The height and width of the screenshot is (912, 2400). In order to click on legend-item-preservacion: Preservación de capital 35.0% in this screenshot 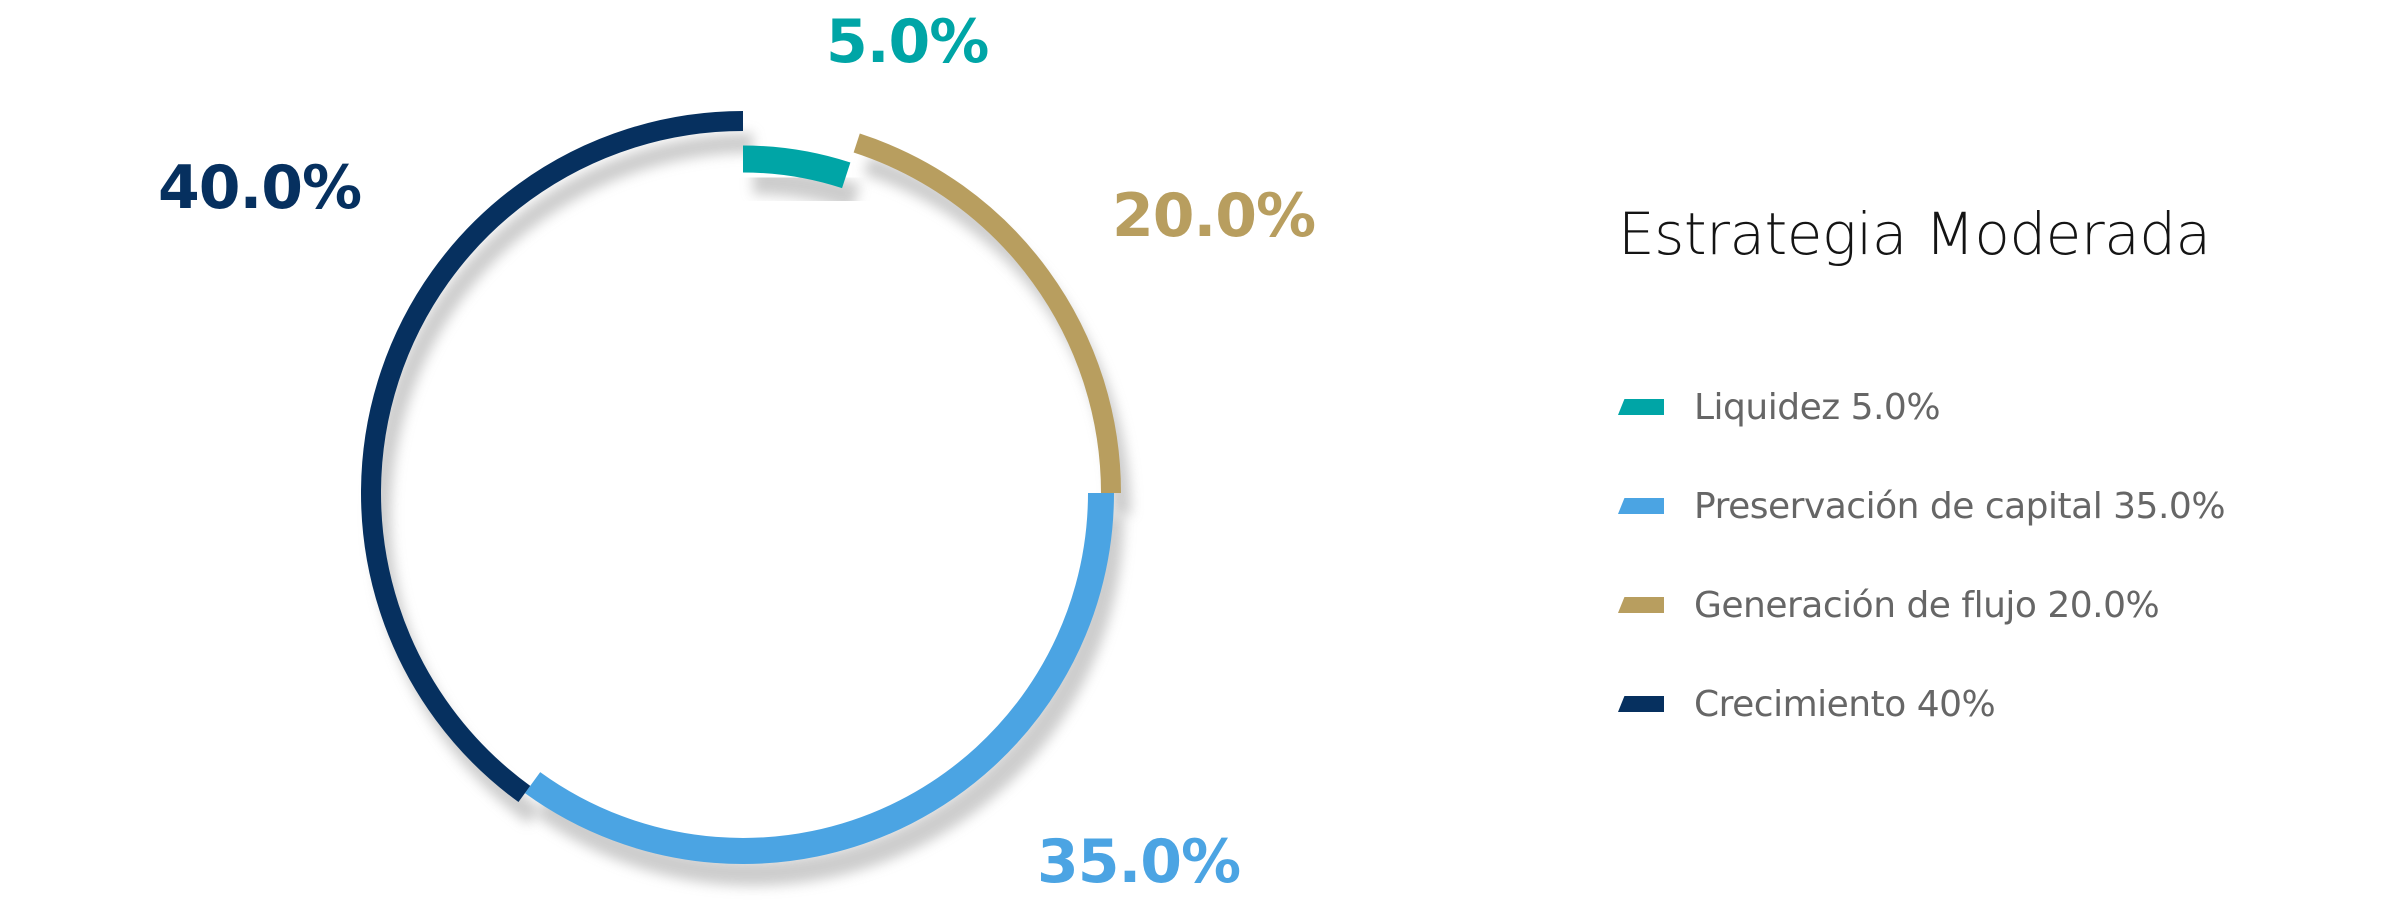, I will do `click(1922, 506)`.